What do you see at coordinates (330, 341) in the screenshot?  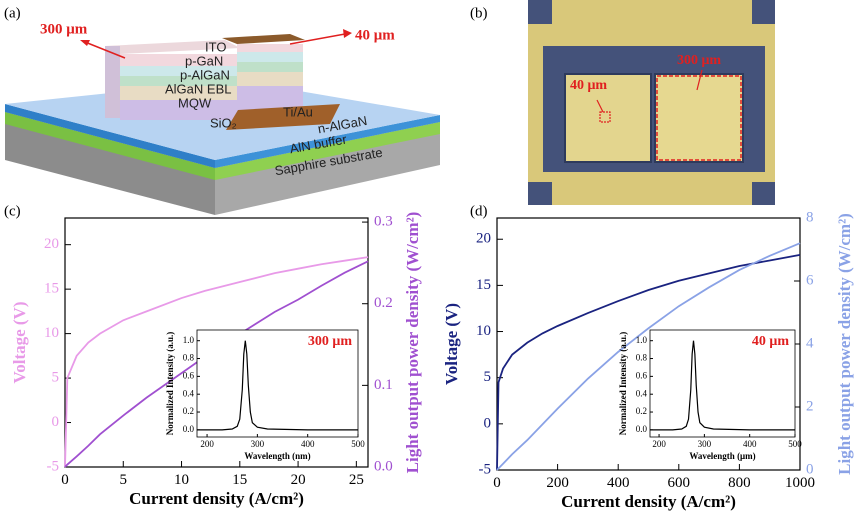 I see `annotation: 300 μm` at bounding box center [330, 341].